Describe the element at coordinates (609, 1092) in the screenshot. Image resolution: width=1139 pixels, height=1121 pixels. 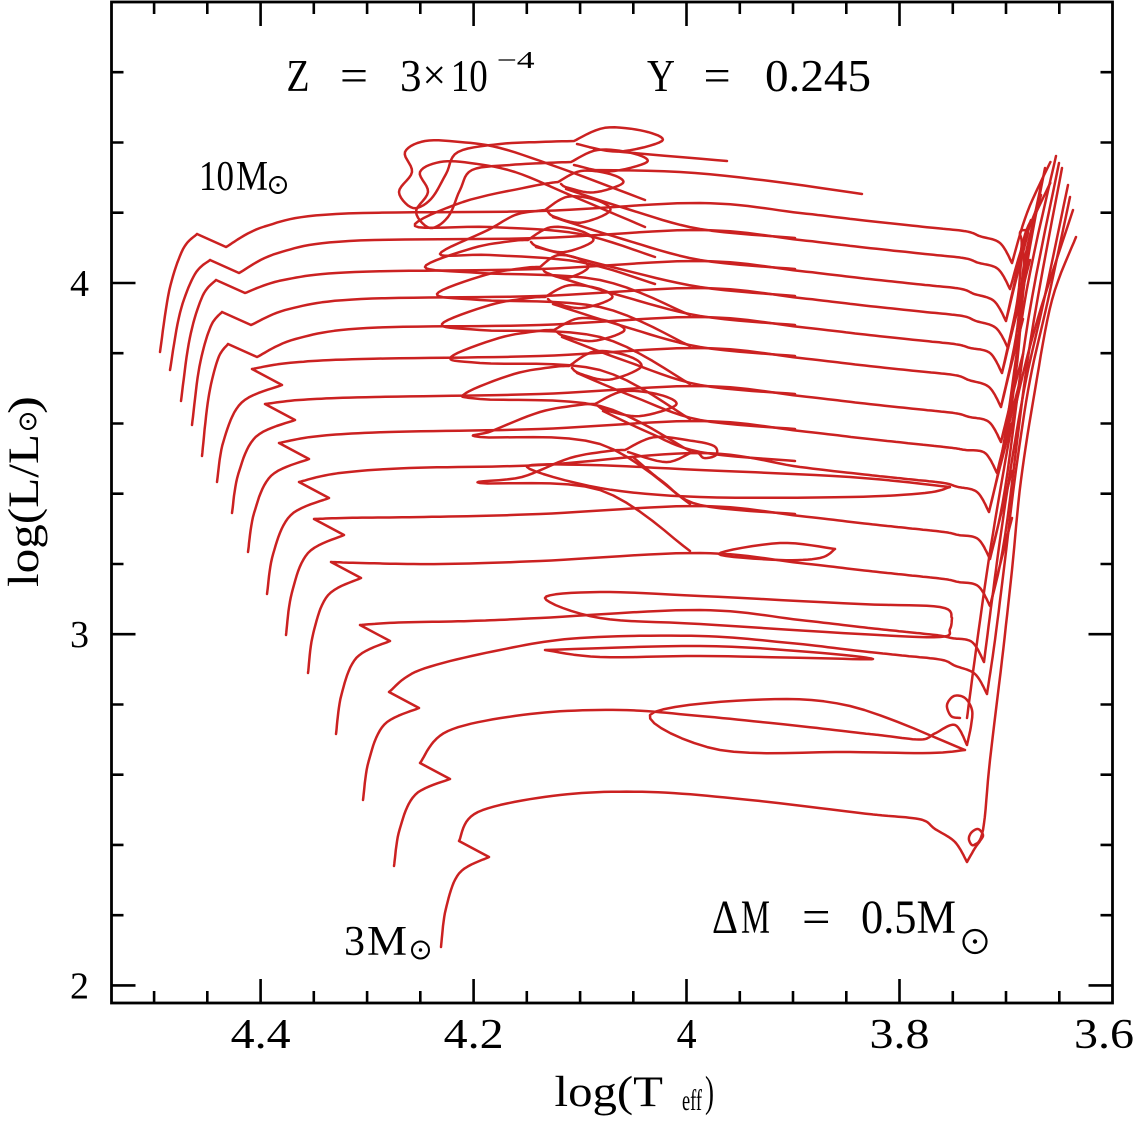
I see `svg-text: log(T` at that location.